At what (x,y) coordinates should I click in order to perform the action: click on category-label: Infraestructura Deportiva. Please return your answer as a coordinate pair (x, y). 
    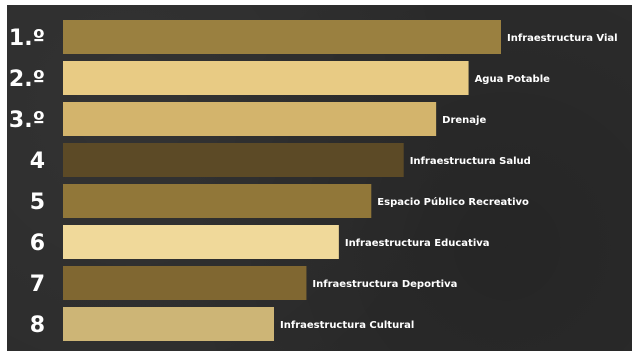
    Looking at the image, I should click on (384, 284).